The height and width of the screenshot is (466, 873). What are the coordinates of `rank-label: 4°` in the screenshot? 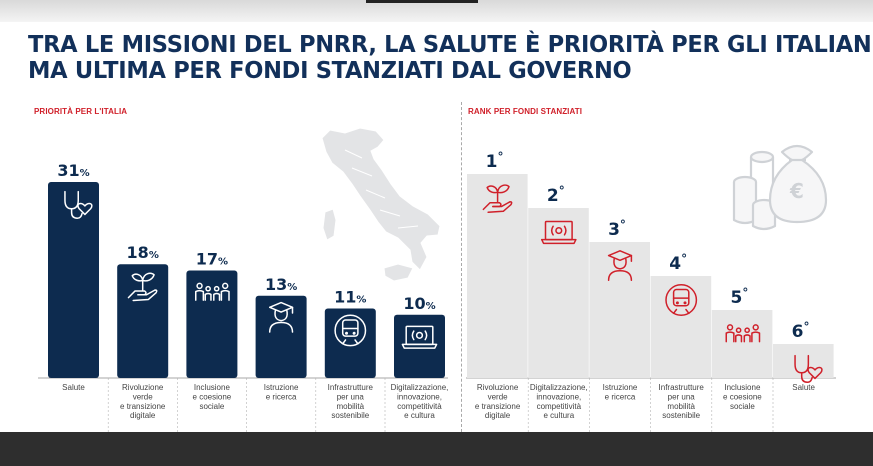 It's located at (678, 263).